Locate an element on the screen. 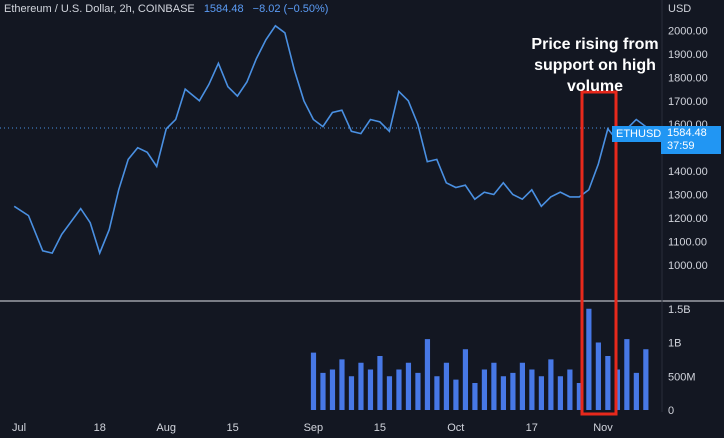 Image resolution: width=724 pixels, height=438 pixels. x-tick-label: Aug is located at coordinates (166, 428).